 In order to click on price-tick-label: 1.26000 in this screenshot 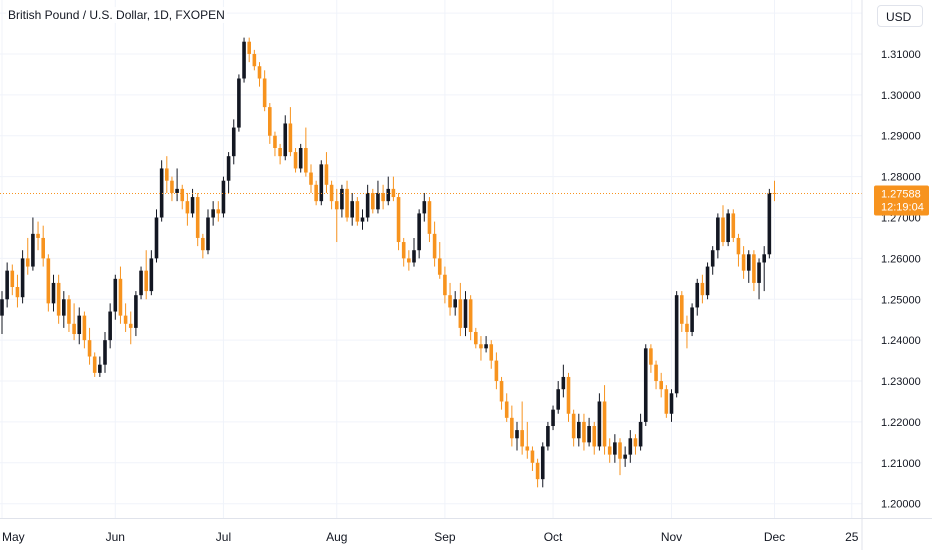, I will do `click(901, 259)`.